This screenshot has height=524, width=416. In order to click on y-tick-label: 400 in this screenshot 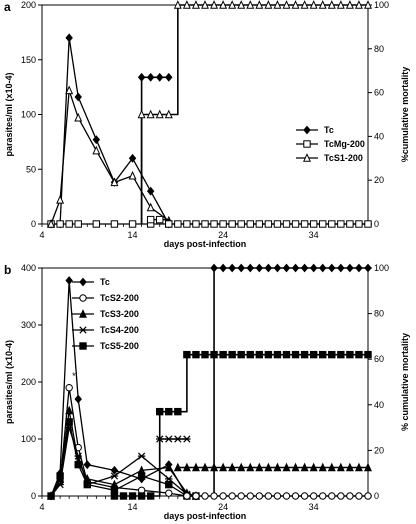, I will do `click(28, 268)`.